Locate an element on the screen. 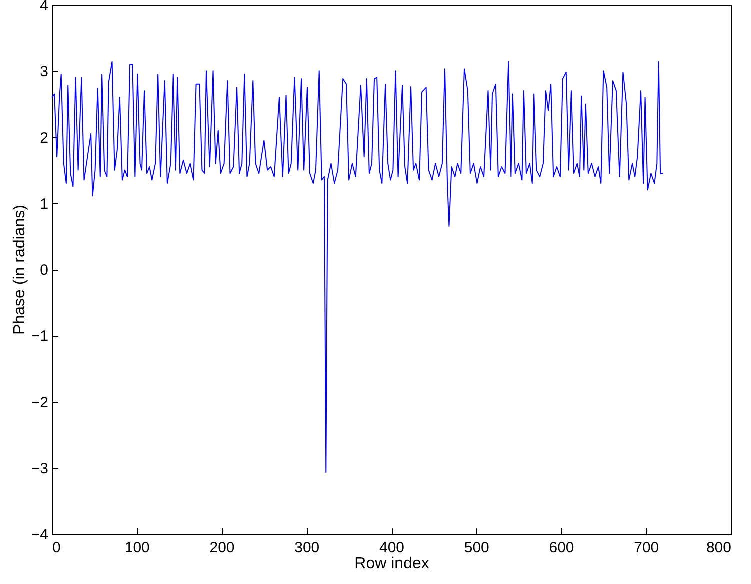 This screenshot has height=584, width=751. x-tick-label: 600 is located at coordinates (561, 548).